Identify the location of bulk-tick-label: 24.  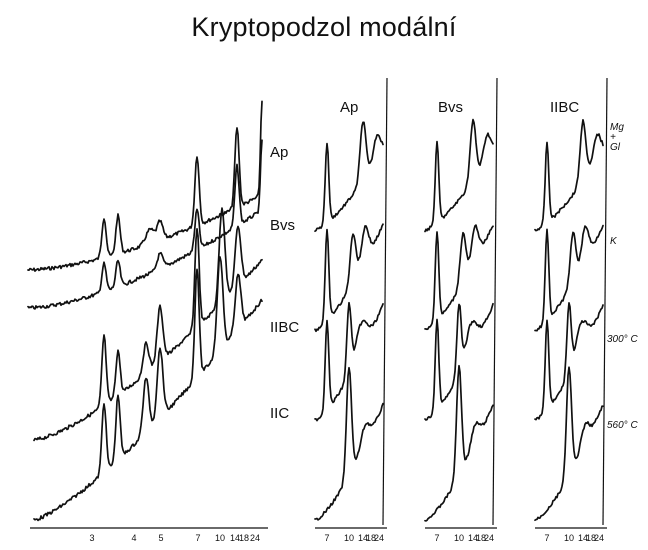
(255, 538).